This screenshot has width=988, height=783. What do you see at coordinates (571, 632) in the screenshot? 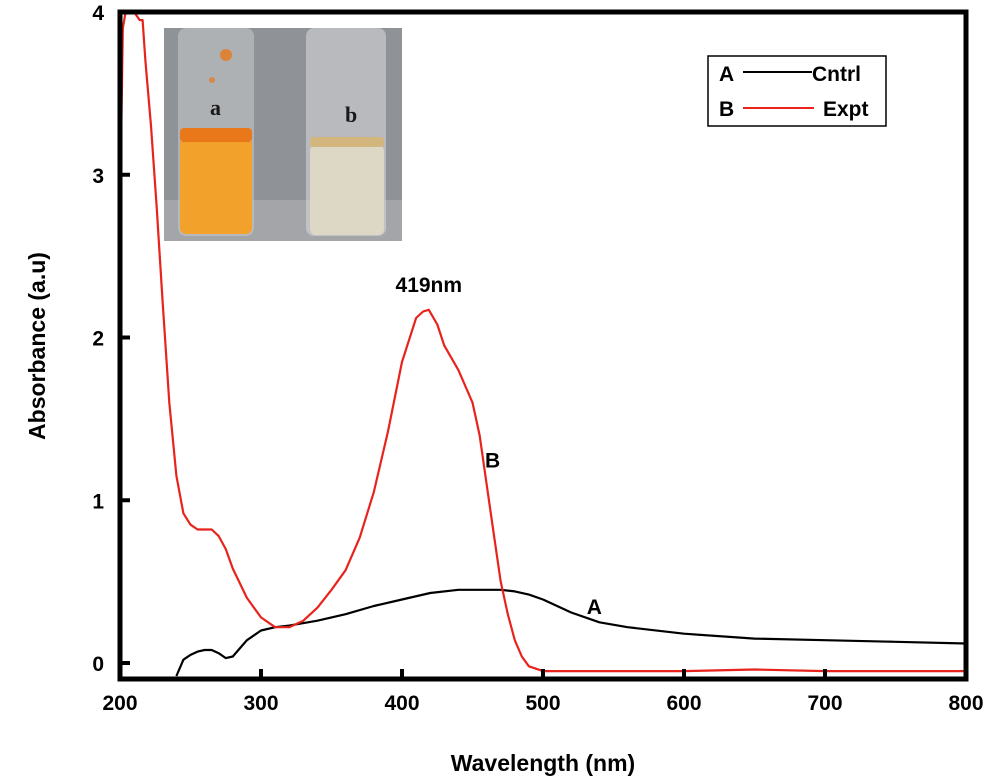
I see `series-line-cntrl` at bounding box center [571, 632].